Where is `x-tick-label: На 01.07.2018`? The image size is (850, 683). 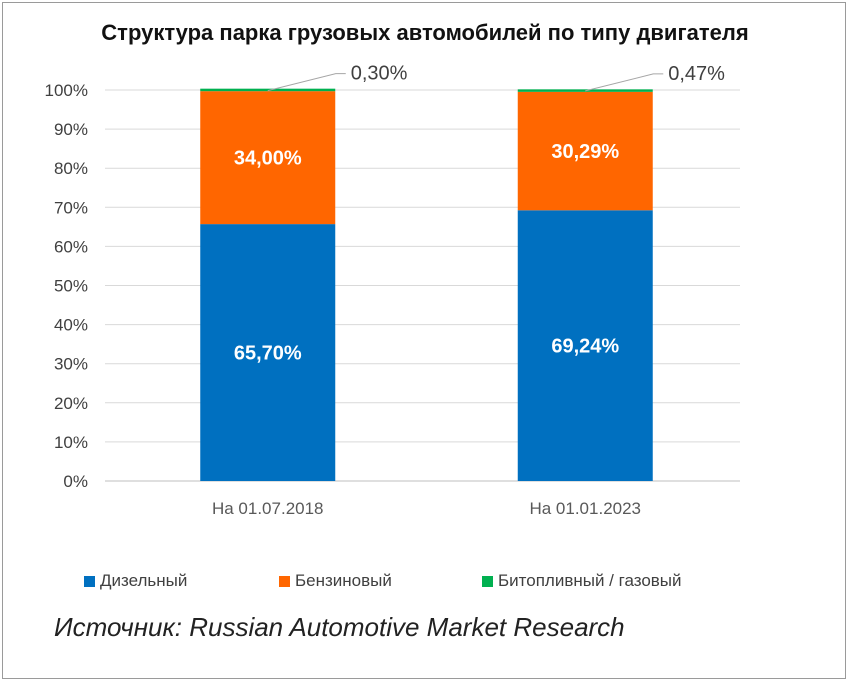
x-tick-label: На 01.07.2018 is located at coordinates (268, 508).